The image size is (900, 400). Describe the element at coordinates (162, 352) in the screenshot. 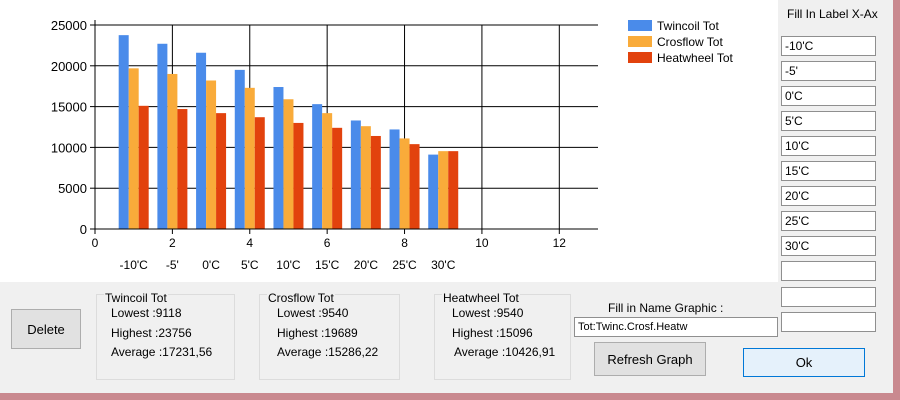

I see `stat-average: Average :17231,56` at that location.